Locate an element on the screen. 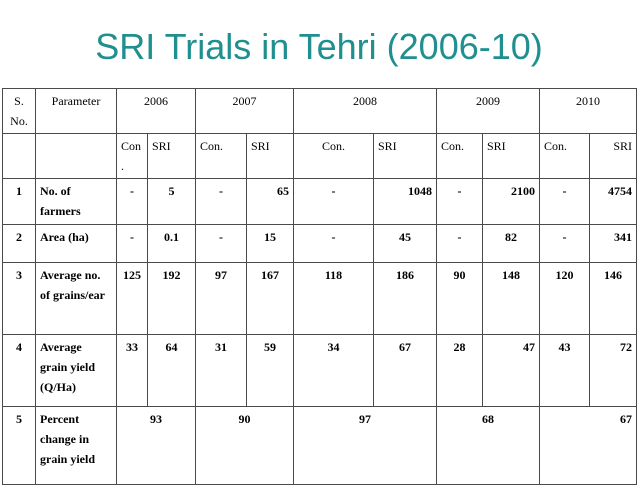 This screenshot has height=485, width=638. value-cell: 5 is located at coordinates (171, 201).